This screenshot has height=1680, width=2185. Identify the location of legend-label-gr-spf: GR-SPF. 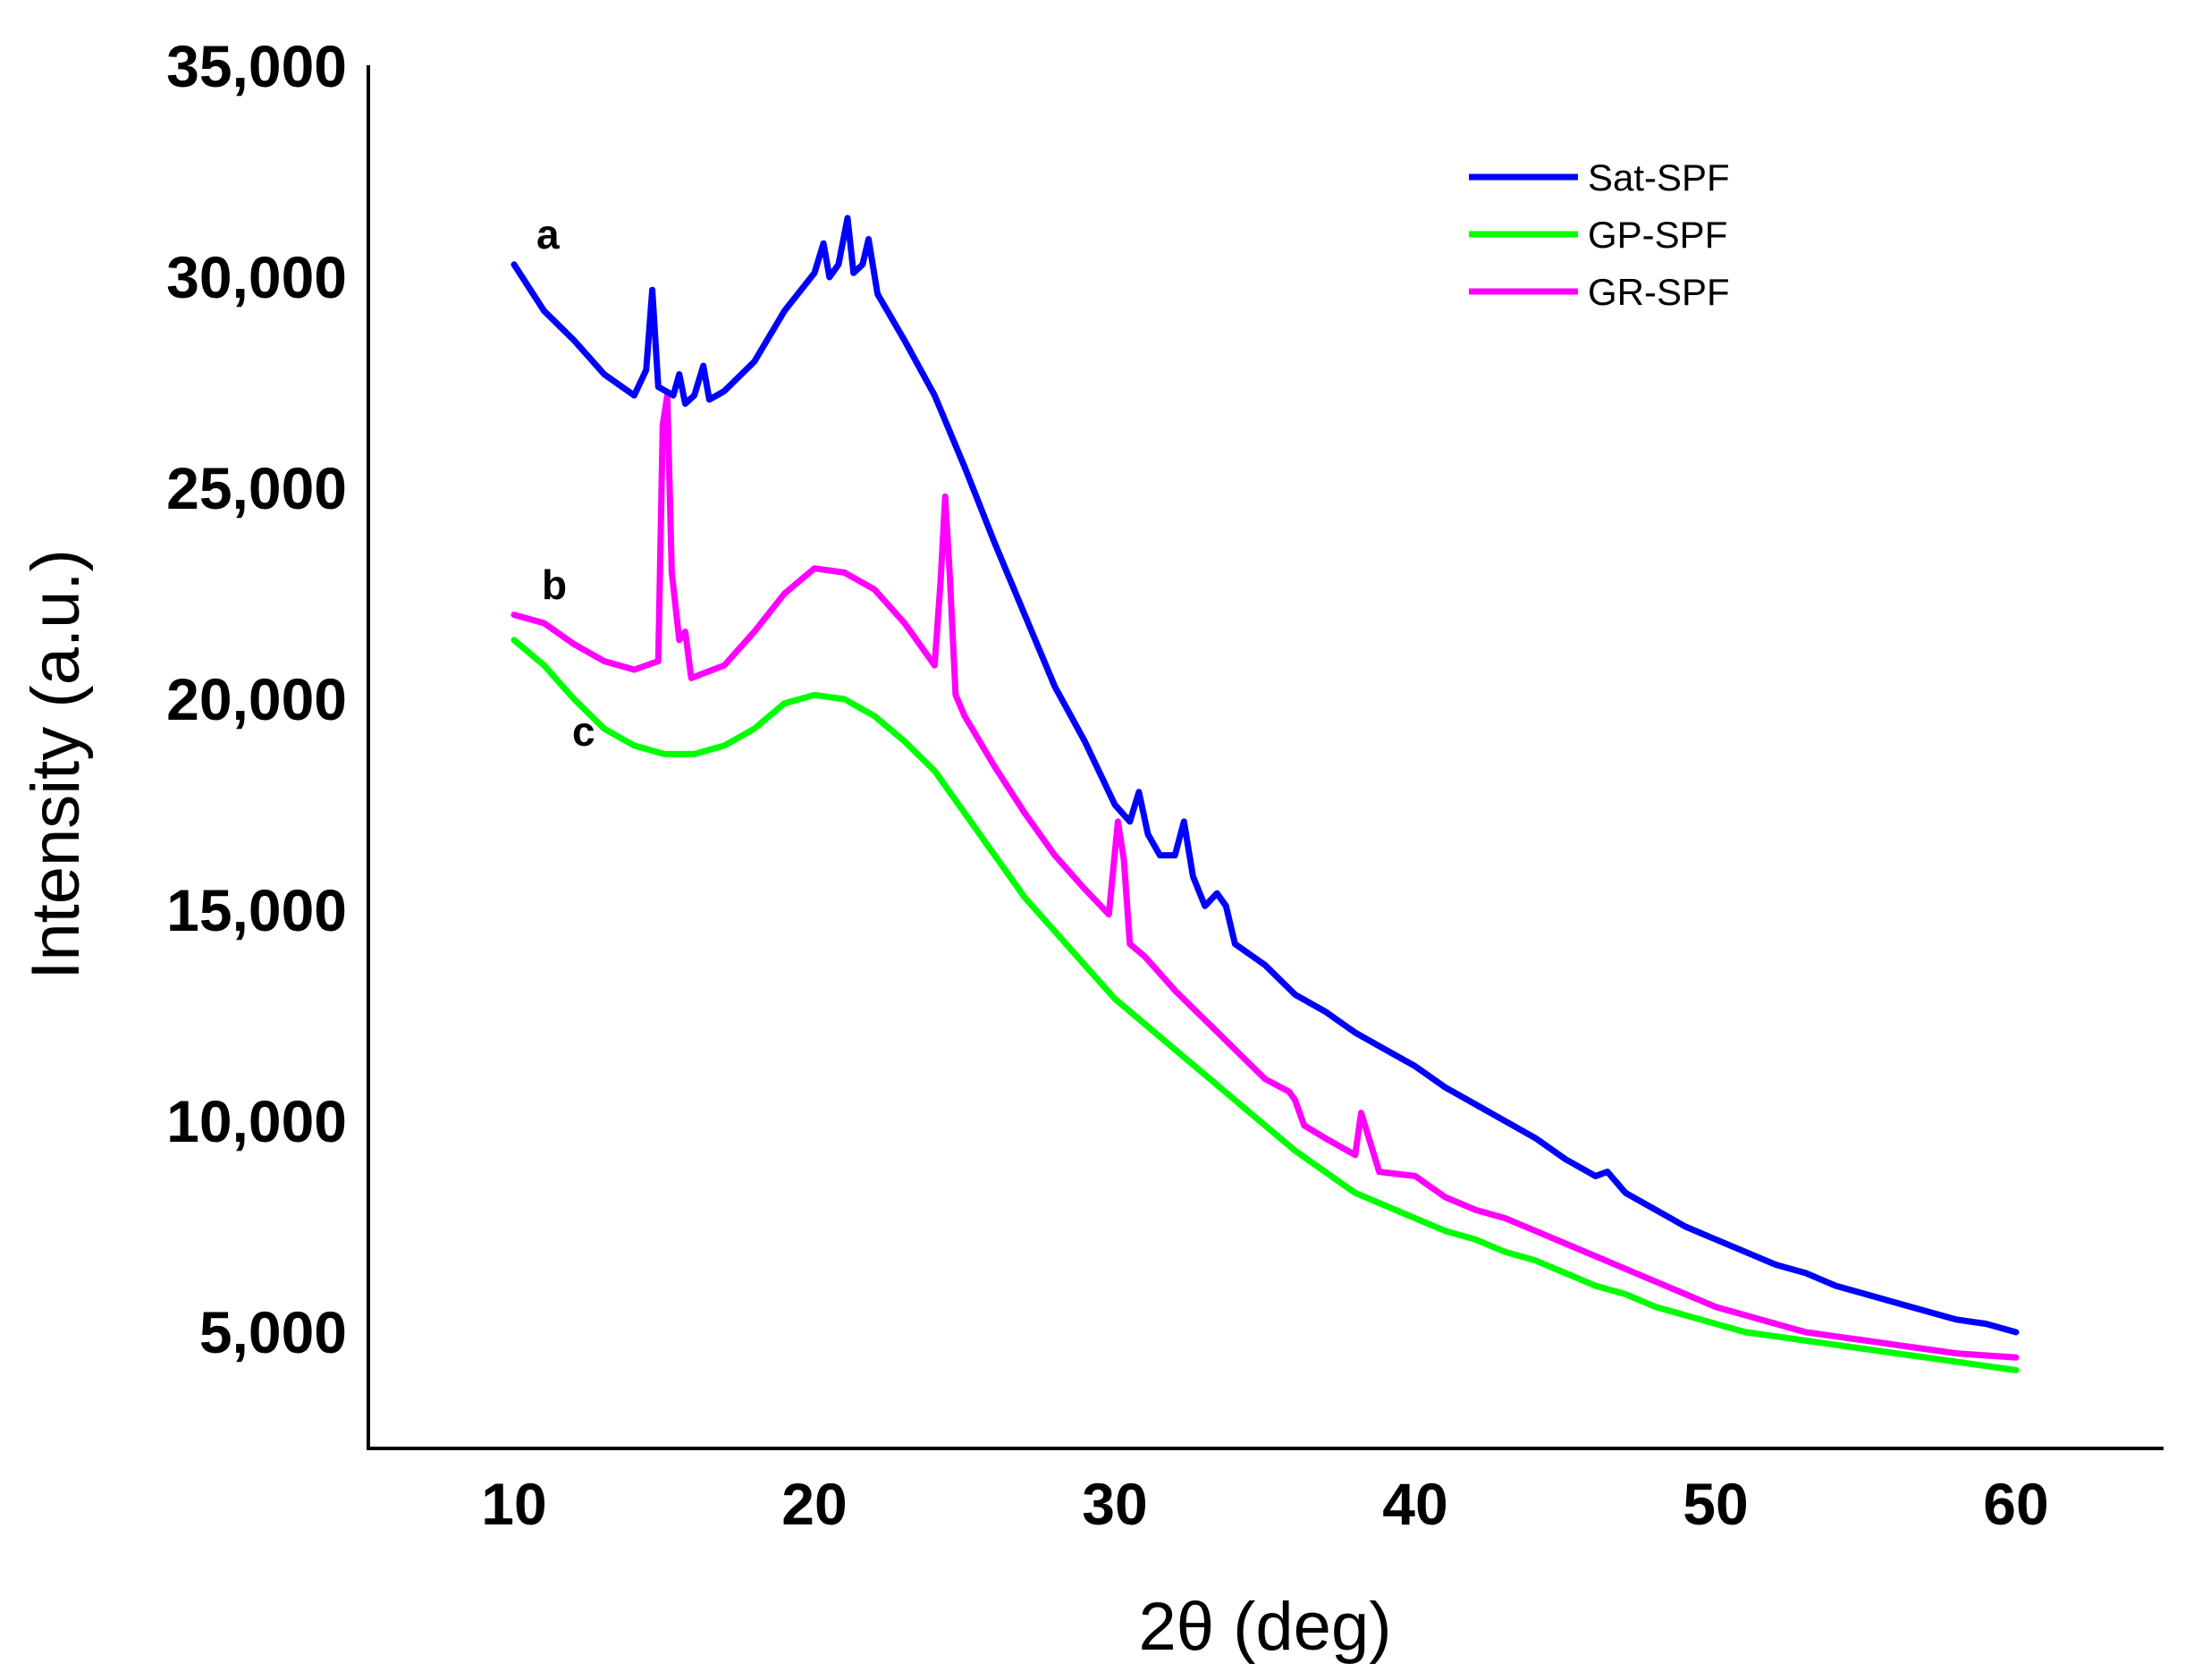
(1659, 292).